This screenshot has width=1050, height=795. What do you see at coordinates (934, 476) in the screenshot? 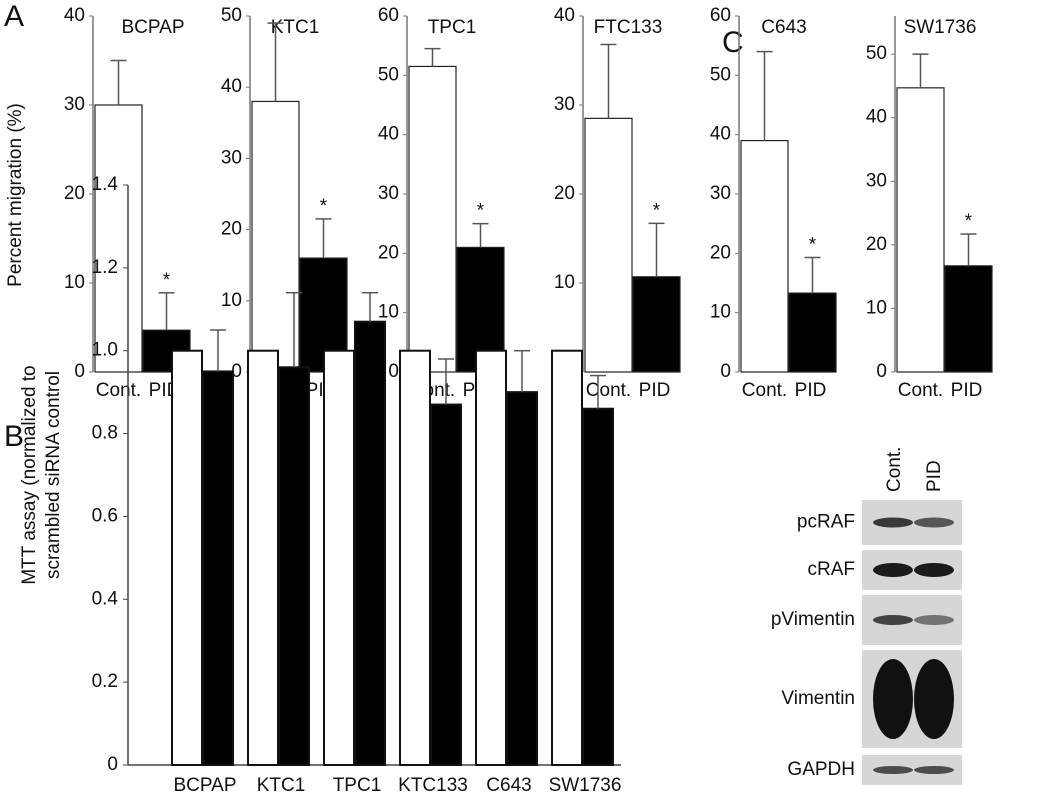
I see `blot-column-label: PID` at bounding box center [934, 476].